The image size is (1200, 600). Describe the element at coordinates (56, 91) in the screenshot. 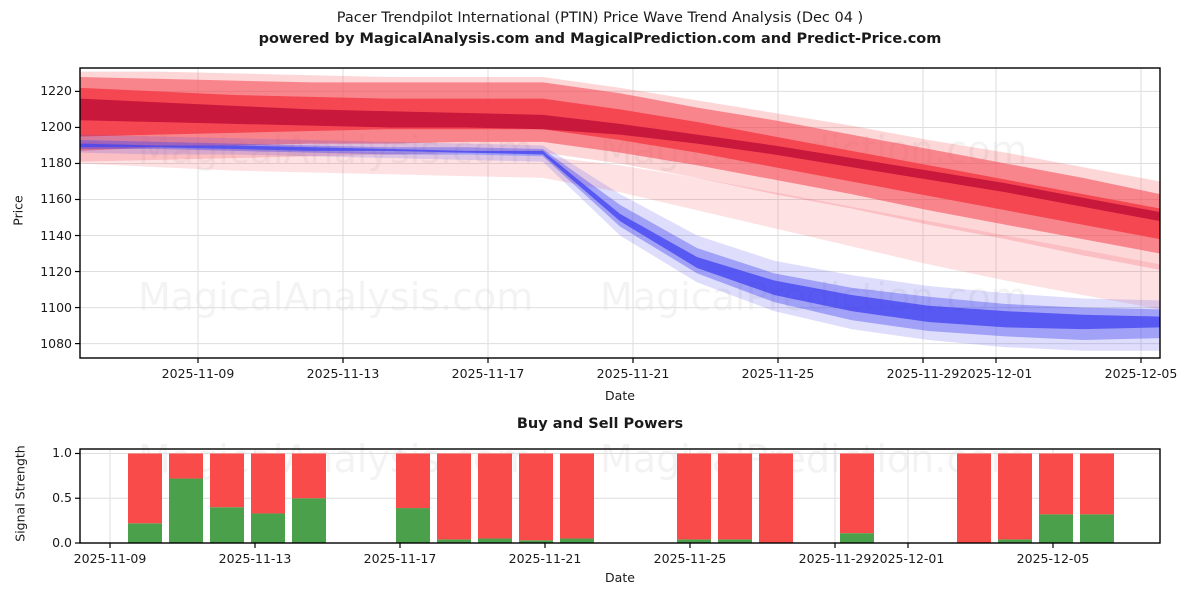

I see `price-ytick-label: 1220` at that location.